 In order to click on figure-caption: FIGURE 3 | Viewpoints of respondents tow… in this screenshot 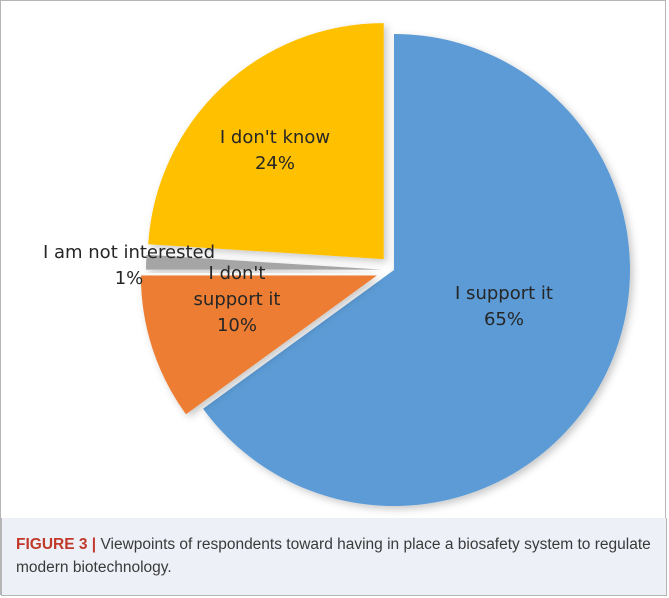, I will do `click(334, 557)`.